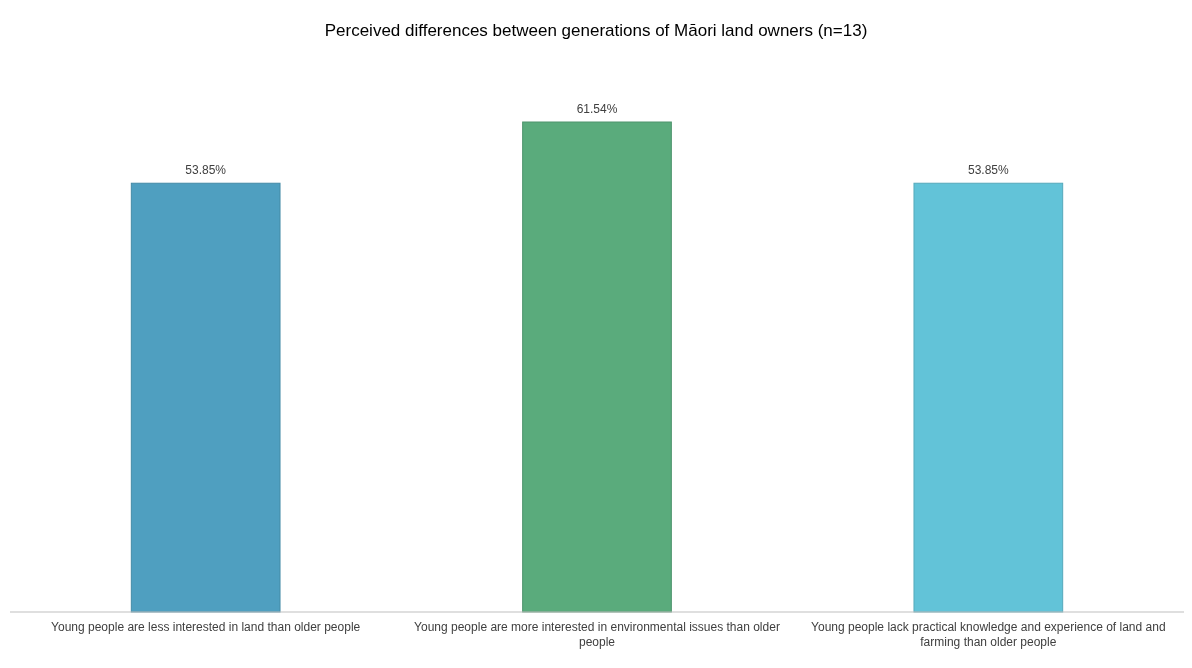 The width and height of the screenshot is (1192, 668). Describe the element at coordinates (206, 627) in the screenshot. I see `x-tick-label: Young people are less interested in land than older people` at that location.